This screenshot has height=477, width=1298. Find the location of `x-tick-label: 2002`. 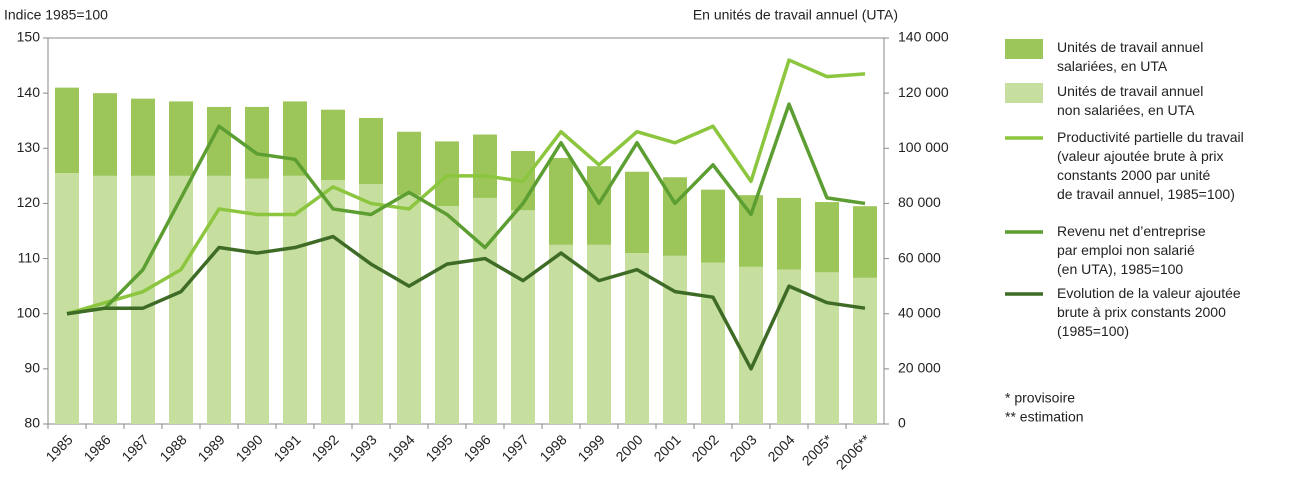

x-tick-label: 2002 is located at coordinates (704, 447).